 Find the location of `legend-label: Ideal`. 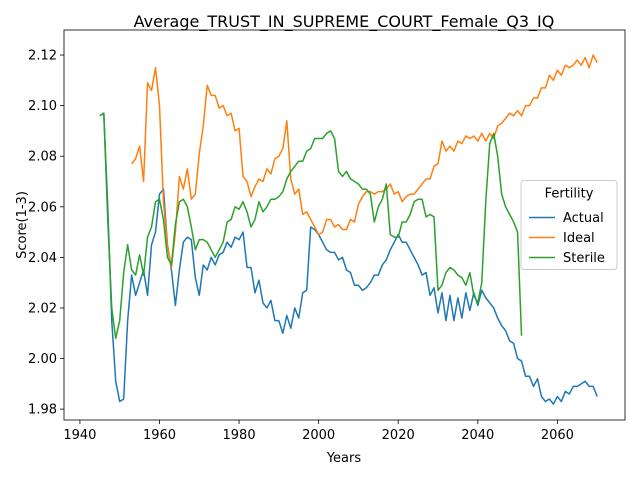

legend-label: Ideal is located at coordinates (579, 238).